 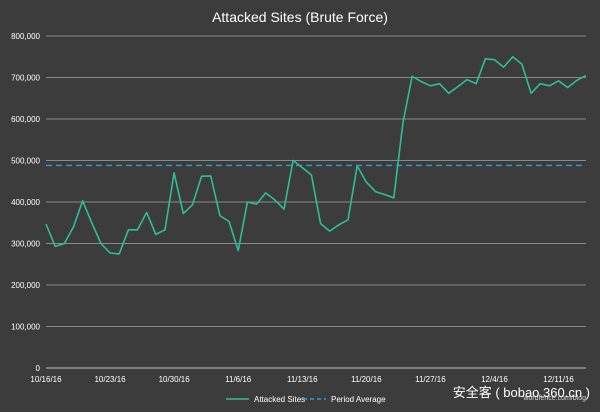 What do you see at coordinates (300, 17) in the screenshot?
I see `chart-title: Attacked Sites (Brute Force)` at bounding box center [300, 17].